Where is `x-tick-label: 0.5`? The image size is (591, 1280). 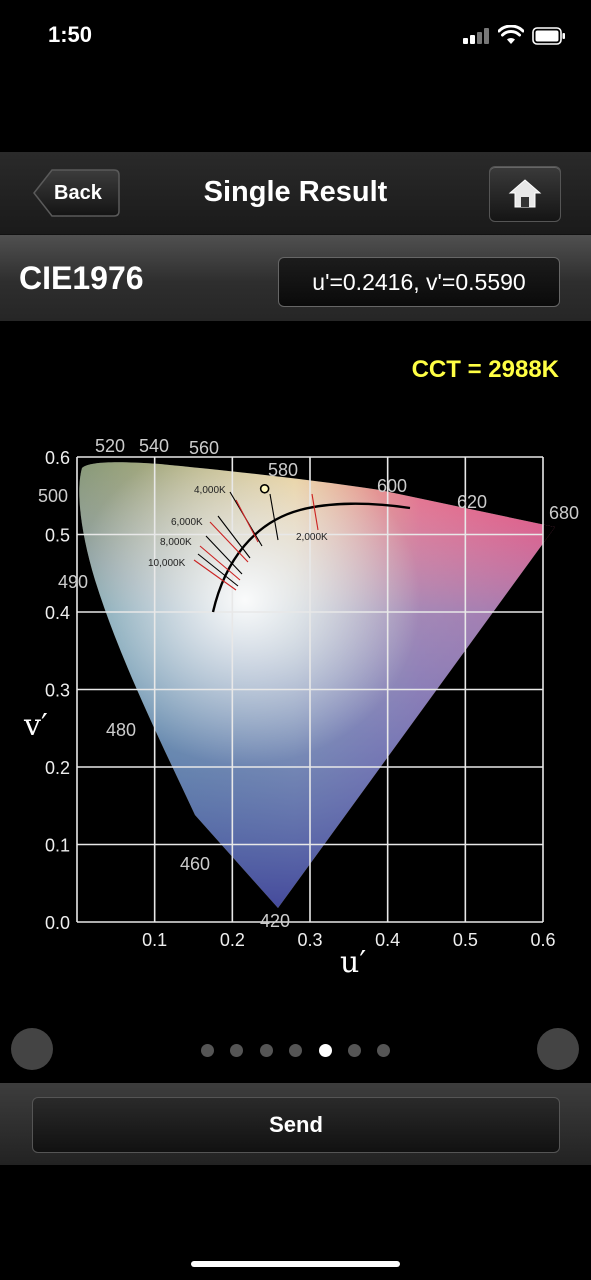 x-tick-label: 0.5 is located at coordinates (465, 940).